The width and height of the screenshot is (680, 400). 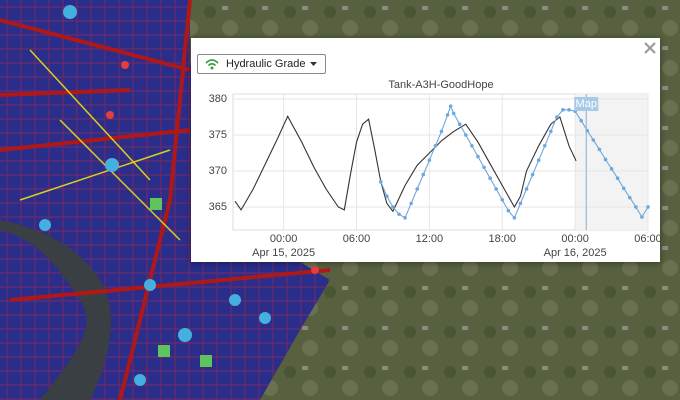 What do you see at coordinates (218, 135) in the screenshot?
I see `y-tick-label: 375` at bounding box center [218, 135].